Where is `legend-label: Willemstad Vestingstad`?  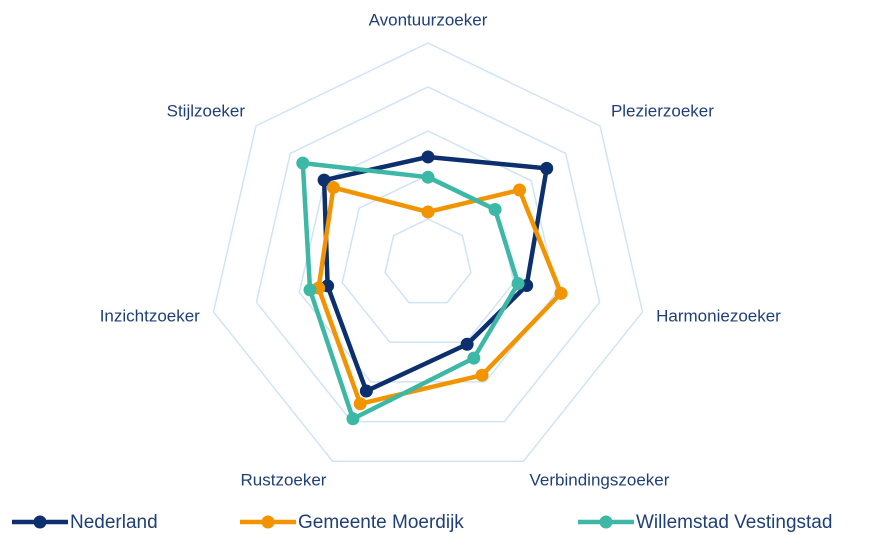 legend-label: Willemstad Vestingstad is located at coordinates (734, 522).